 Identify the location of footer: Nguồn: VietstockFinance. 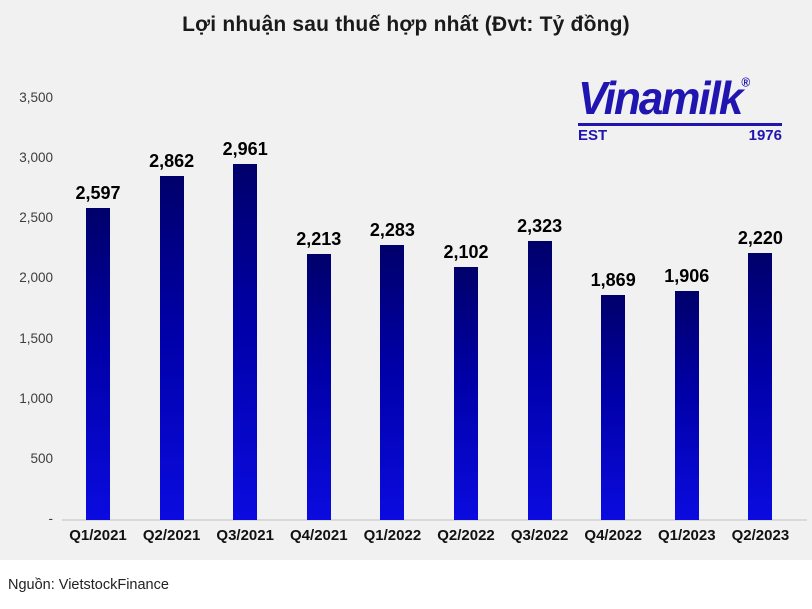
(406, 584).